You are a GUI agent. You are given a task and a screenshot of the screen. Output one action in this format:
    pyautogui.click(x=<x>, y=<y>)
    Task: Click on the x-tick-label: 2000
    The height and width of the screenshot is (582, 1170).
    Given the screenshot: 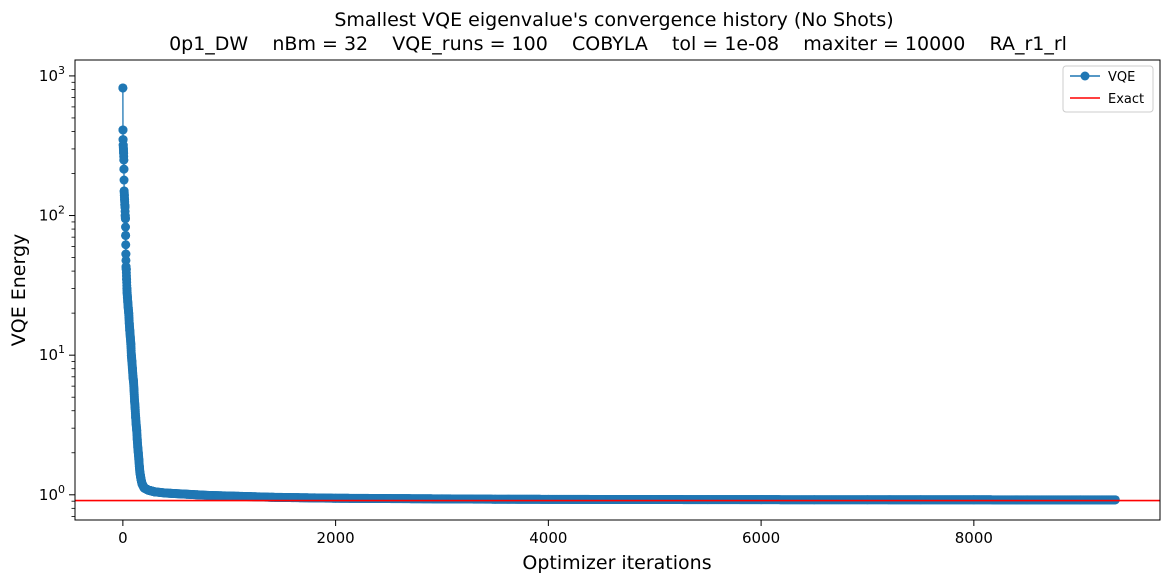 What is the action you would take?
    pyautogui.click(x=336, y=538)
    